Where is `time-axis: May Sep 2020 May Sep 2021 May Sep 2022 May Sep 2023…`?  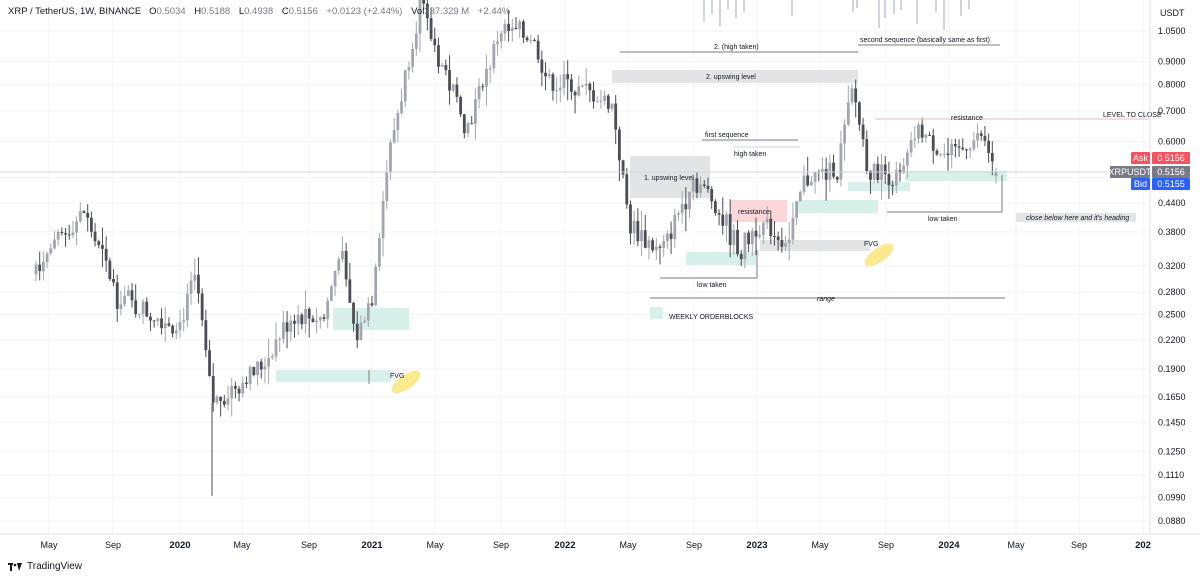
time-axis: May Sep 2020 May Sep 2021 May Sep 2022 May Sep 2023… is located at coordinates (595, 545).